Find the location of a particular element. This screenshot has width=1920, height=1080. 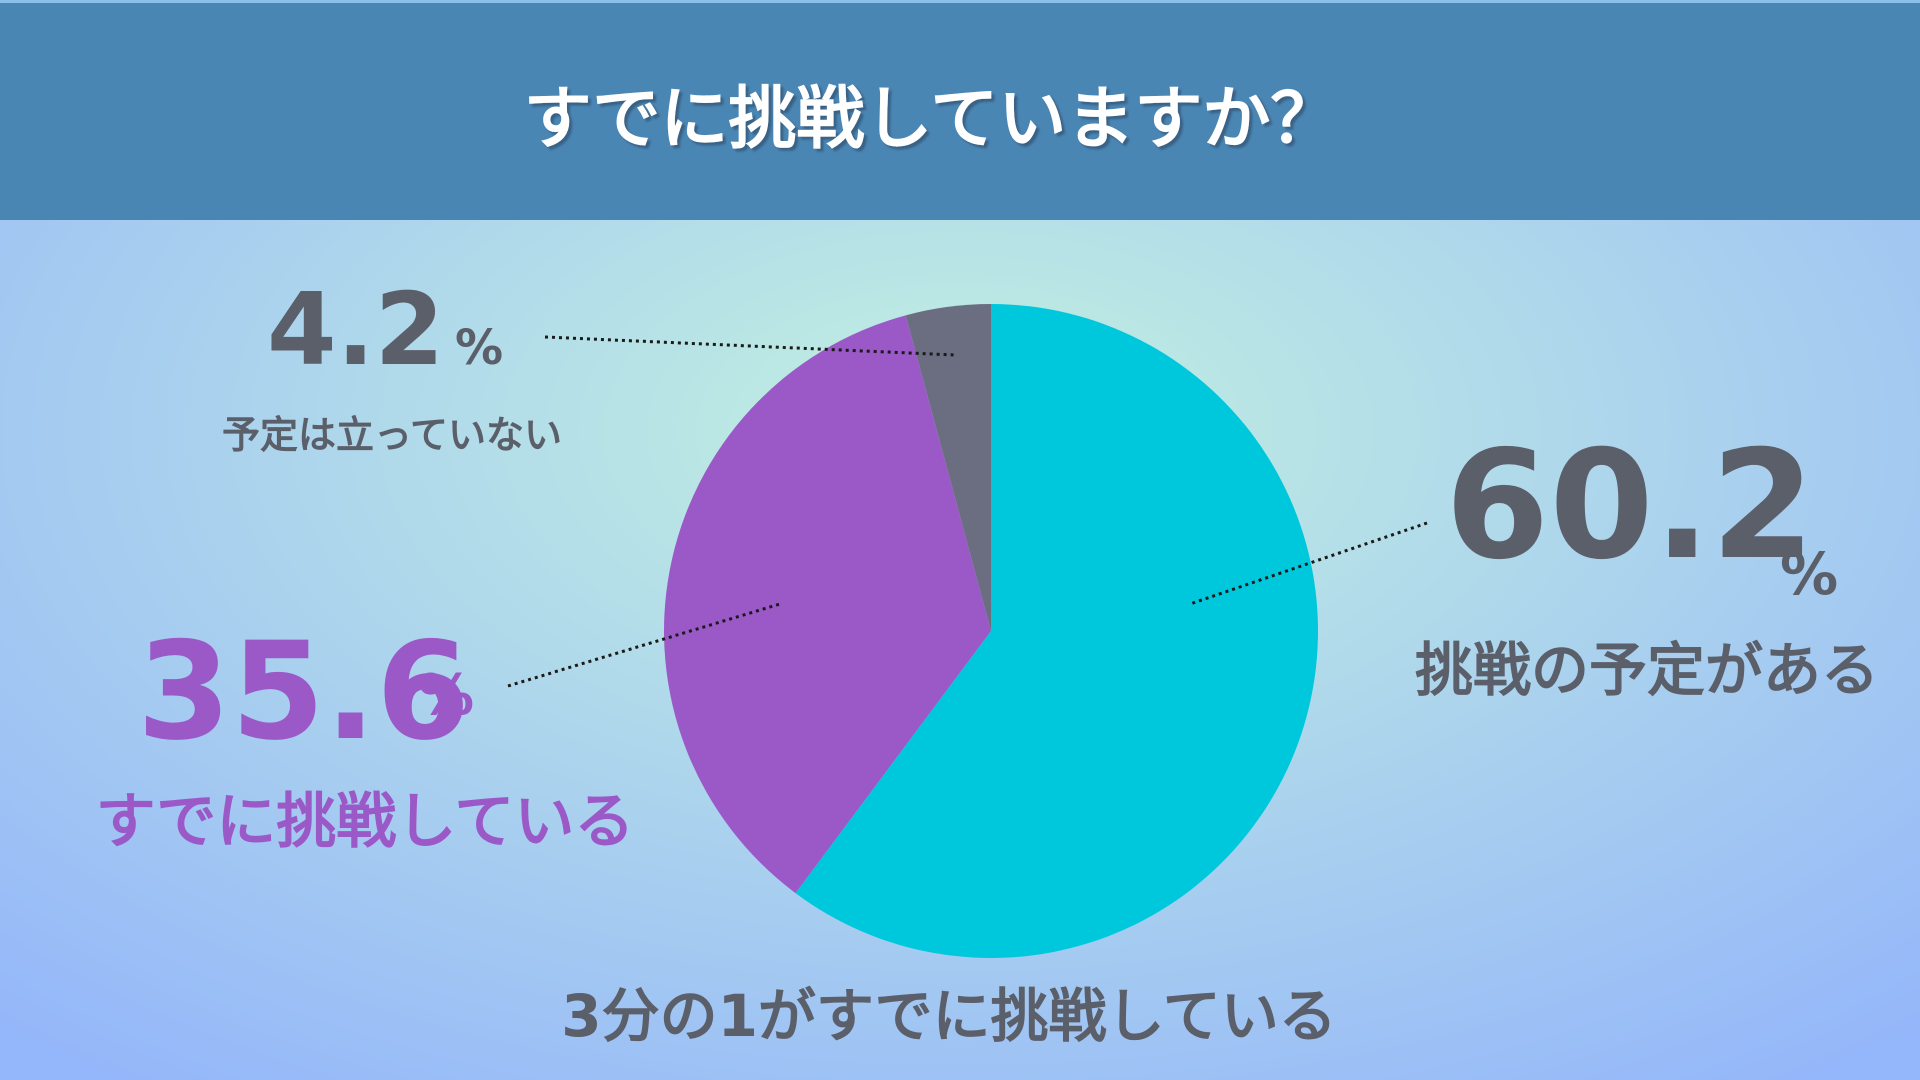

header-edge is located at coordinates (960, 1).